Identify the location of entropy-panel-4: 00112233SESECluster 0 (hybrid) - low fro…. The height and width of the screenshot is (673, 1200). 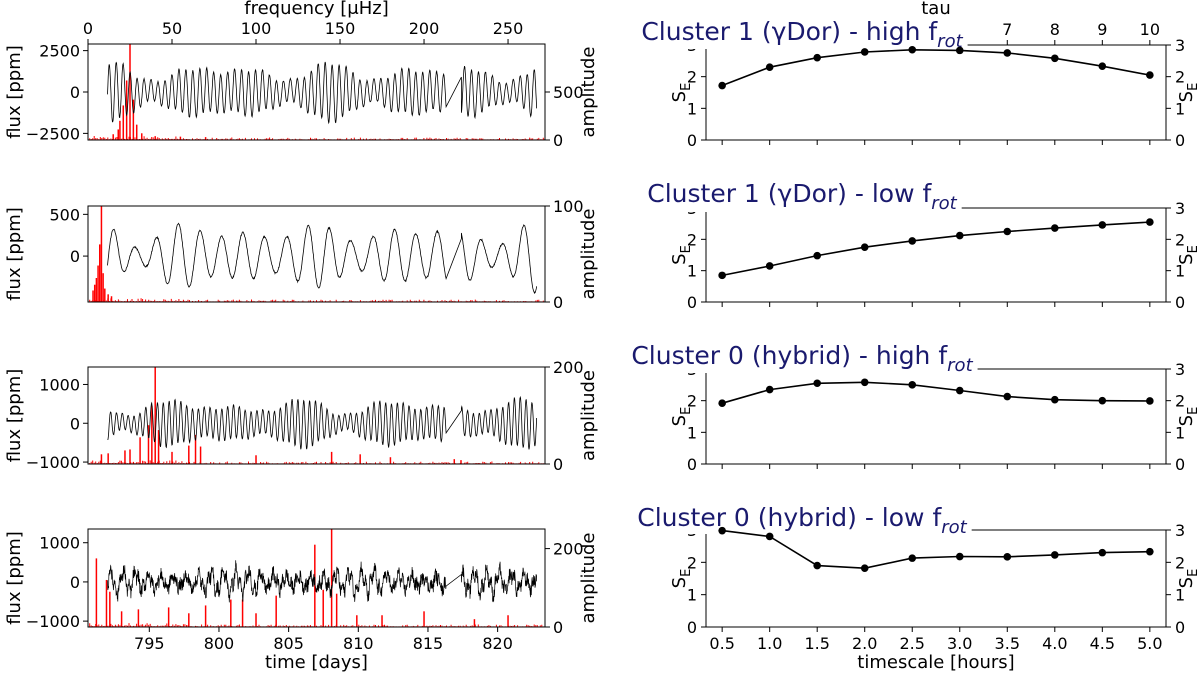
(916, 588).